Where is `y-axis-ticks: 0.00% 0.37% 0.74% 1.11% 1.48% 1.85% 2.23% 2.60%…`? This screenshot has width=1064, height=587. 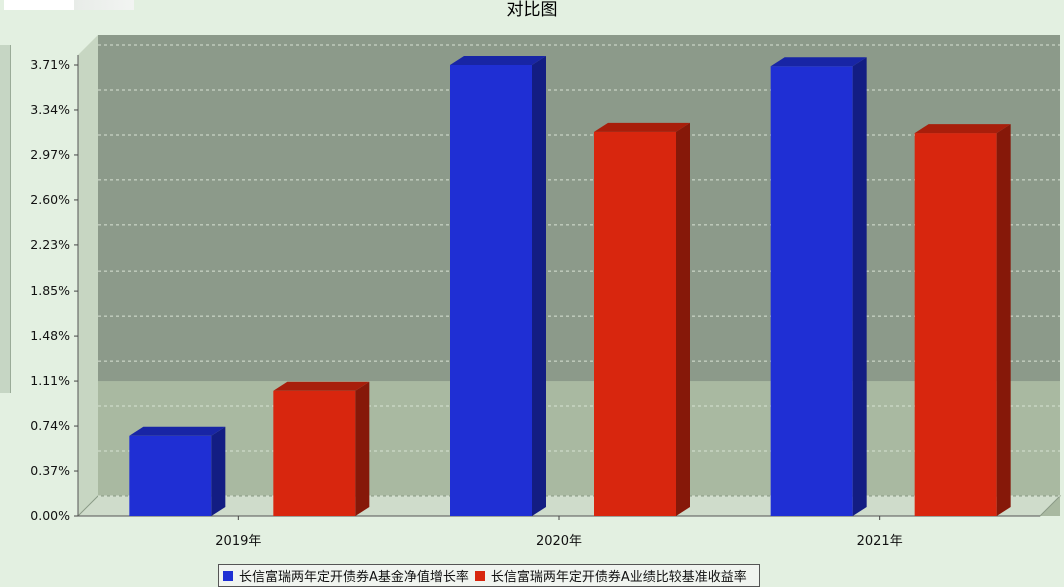
y-axis-ticks: 0.00% 0.37% 0.74% 1.11% 1.48% 1.85% 2.23% 2.60%… is located at coordinates (54, 290).